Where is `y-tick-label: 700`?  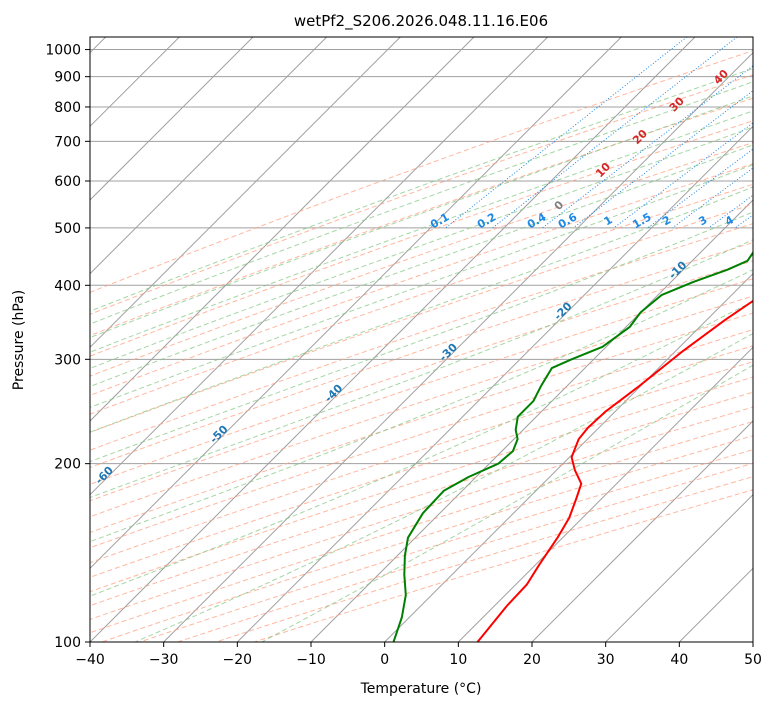 y-tick-label: 700 is located at coordinates (67, 142).